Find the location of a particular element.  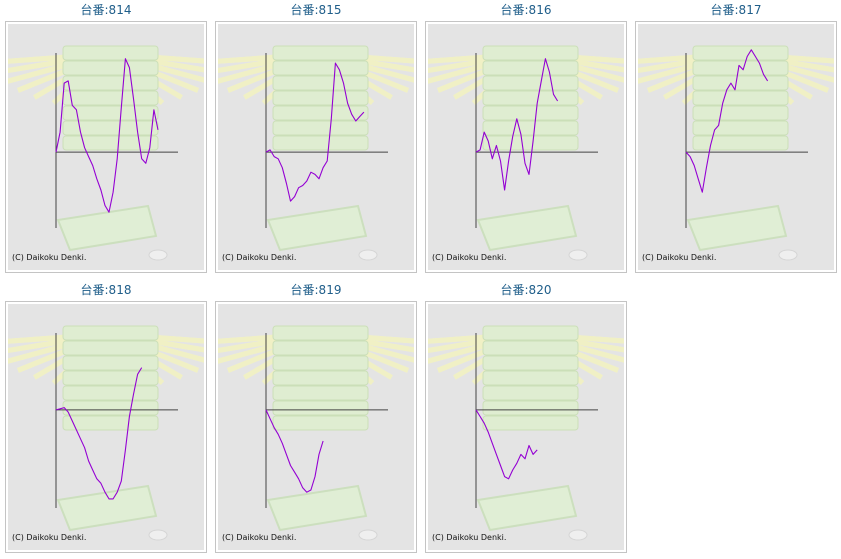

chart-title: 台番:820 is located at coordinates (526, 290).